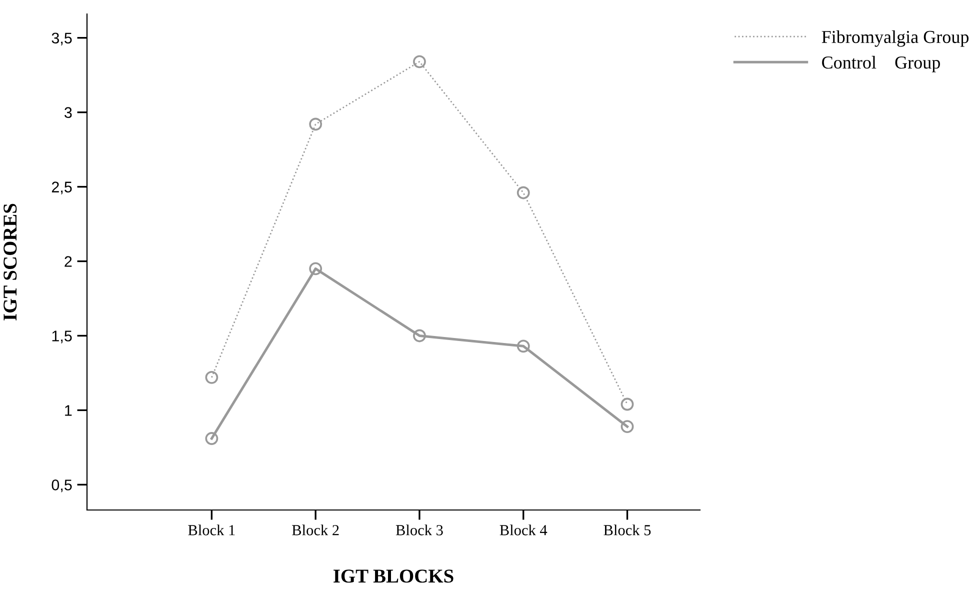 The width and height of the screenshot is (971, 590). What do you see at coordinates (881, 64) in the screenshot?
I see `legend-label: Control Group` at bounding box center [881, 64].